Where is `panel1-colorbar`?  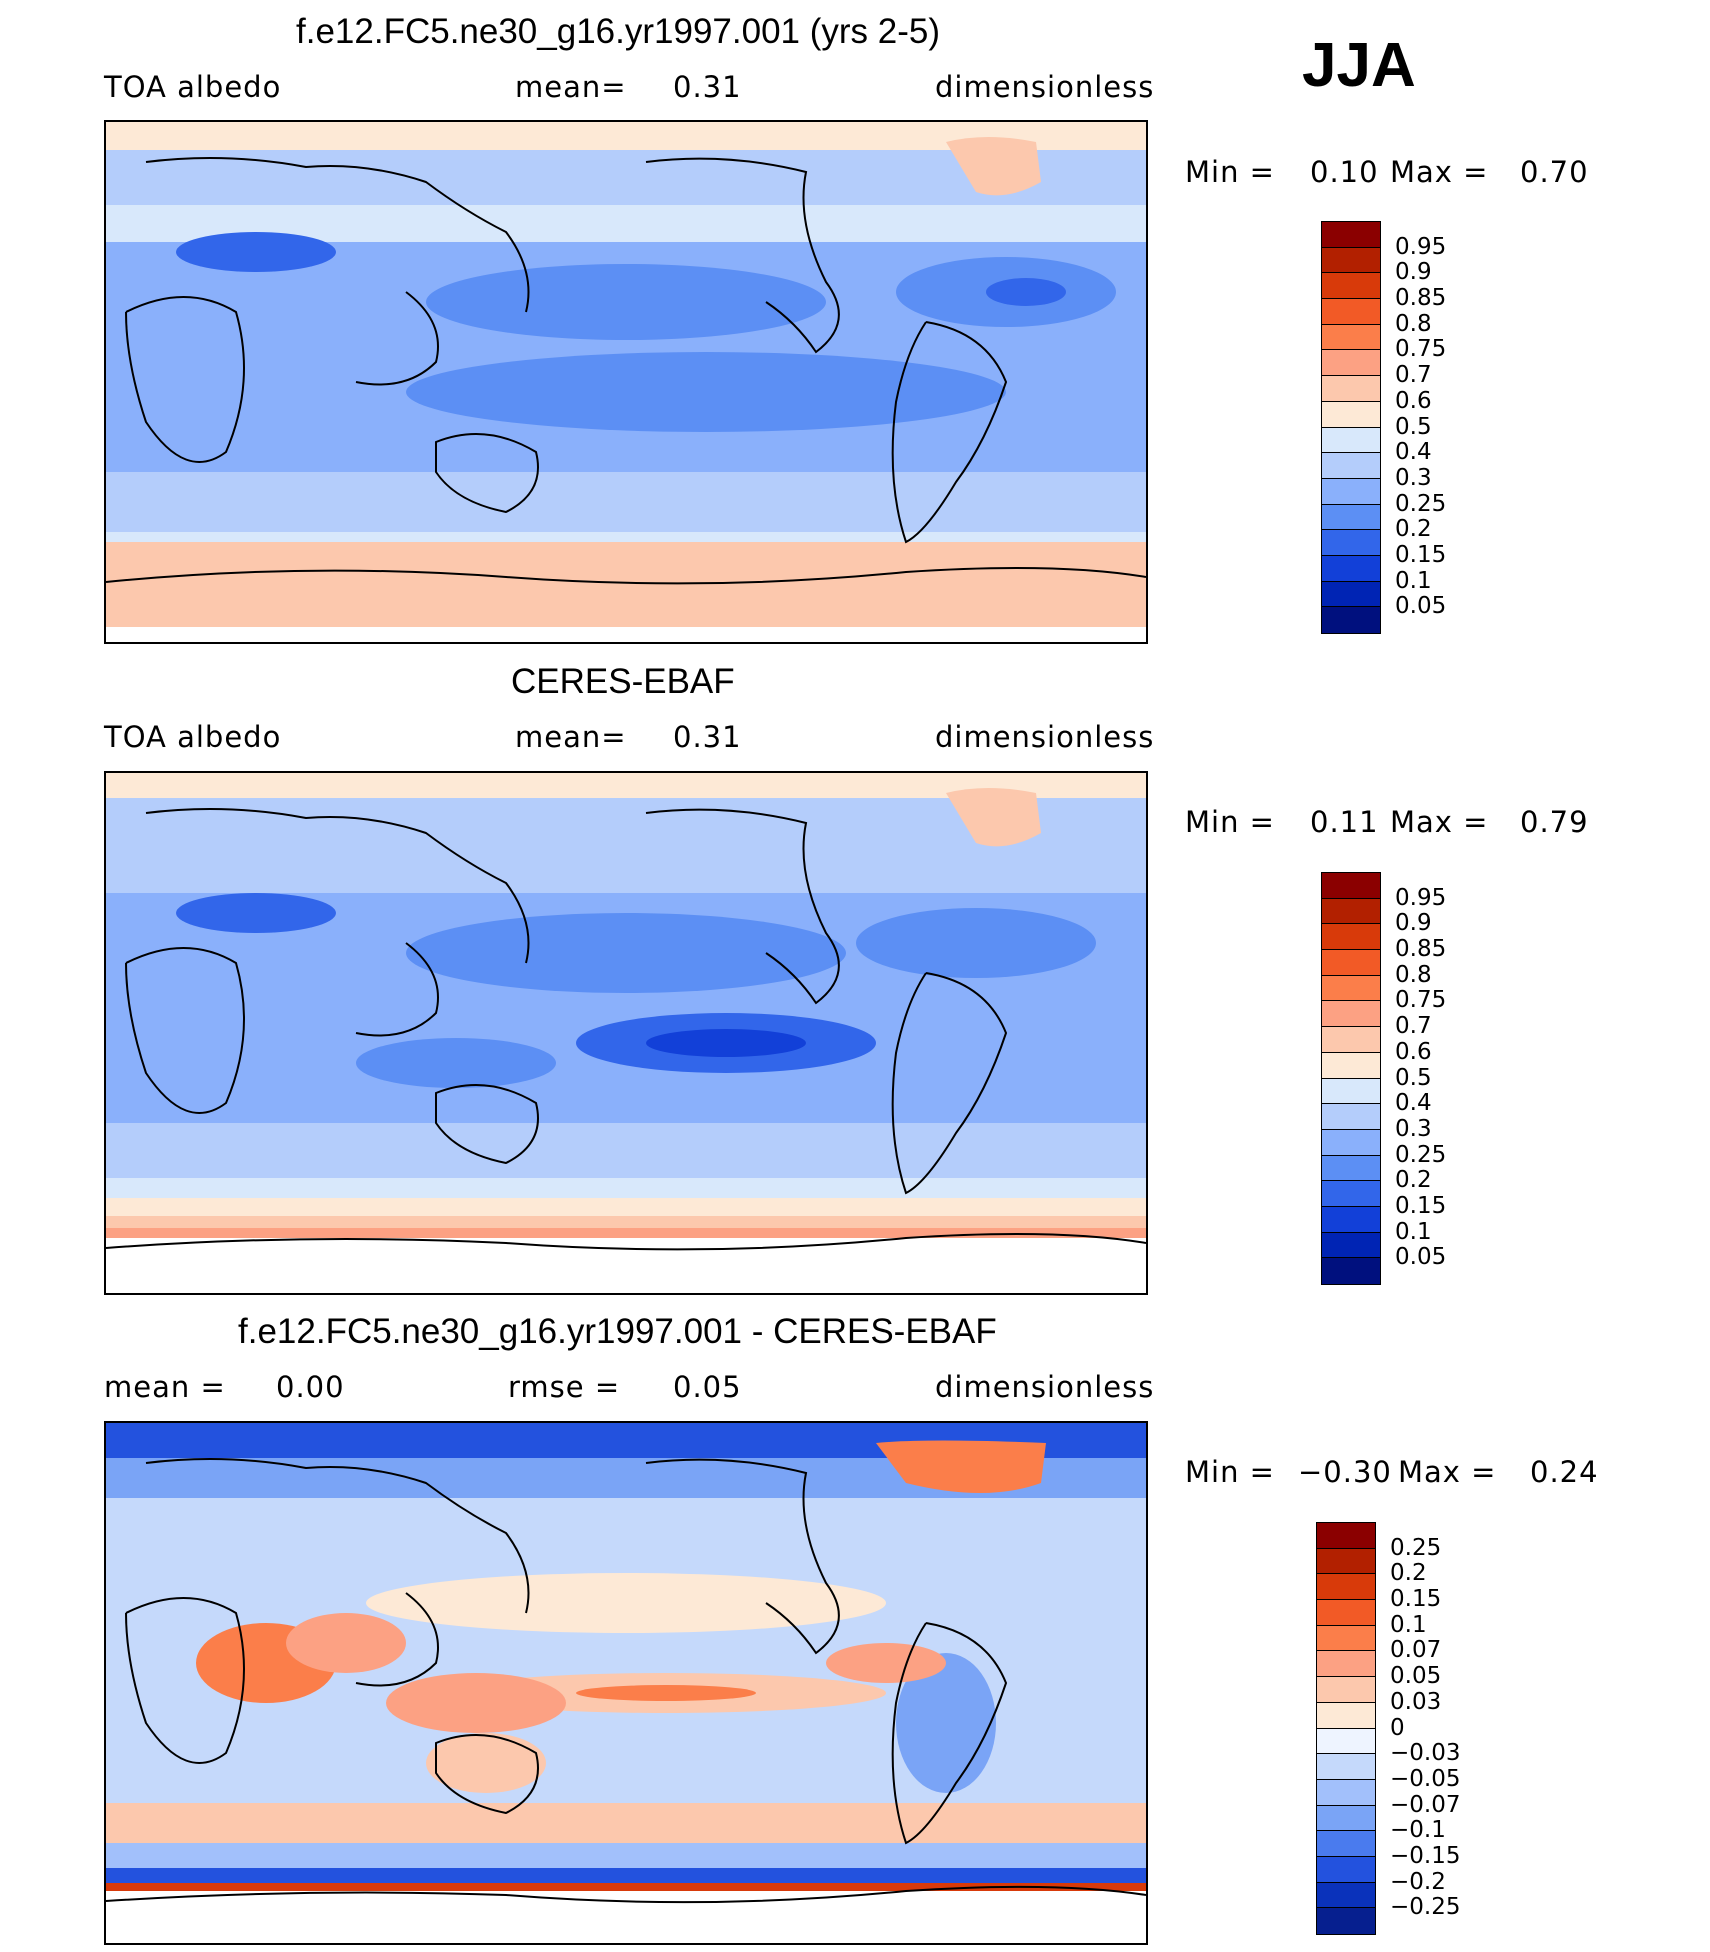 panel1-colorbar is located at coordinates (1351, 427).